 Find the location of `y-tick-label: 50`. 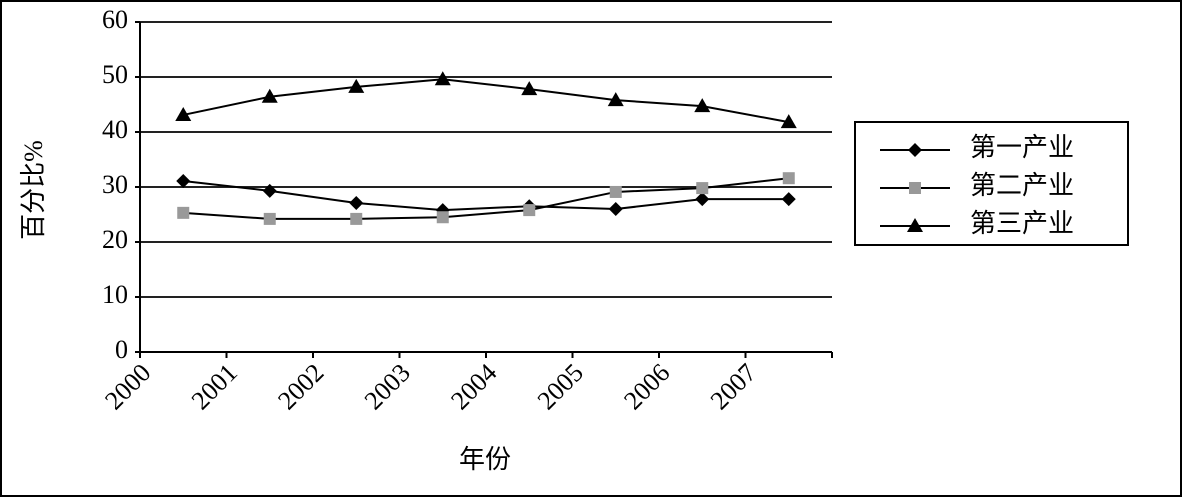

y-tick-label: 50 is located at coordinates (115, 74).